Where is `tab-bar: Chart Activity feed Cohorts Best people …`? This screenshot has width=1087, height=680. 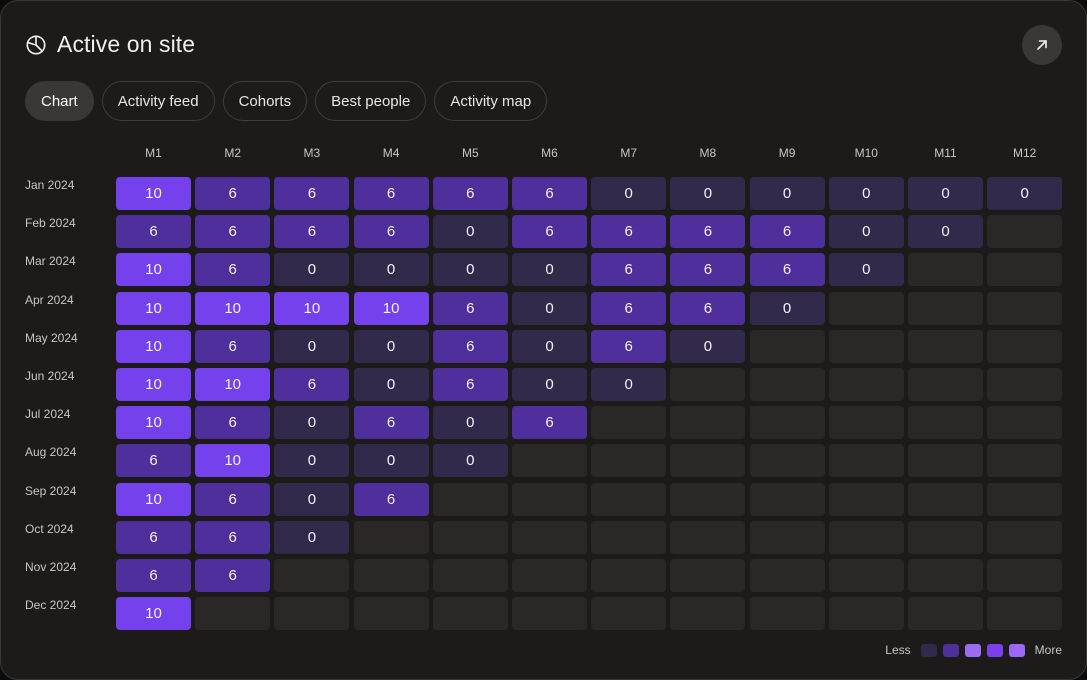 tab-bar: Chart Activity feed Cohorts Best people … is located at coordinates (286, 101).